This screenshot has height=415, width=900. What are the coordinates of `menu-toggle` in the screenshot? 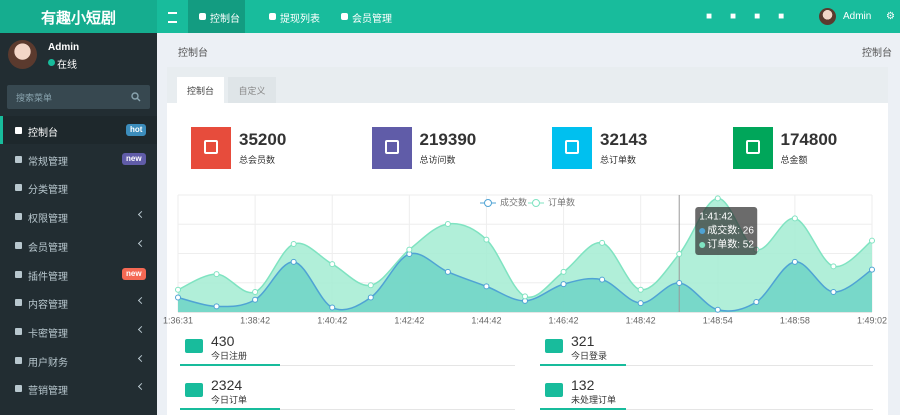 It's located at (172, 17).